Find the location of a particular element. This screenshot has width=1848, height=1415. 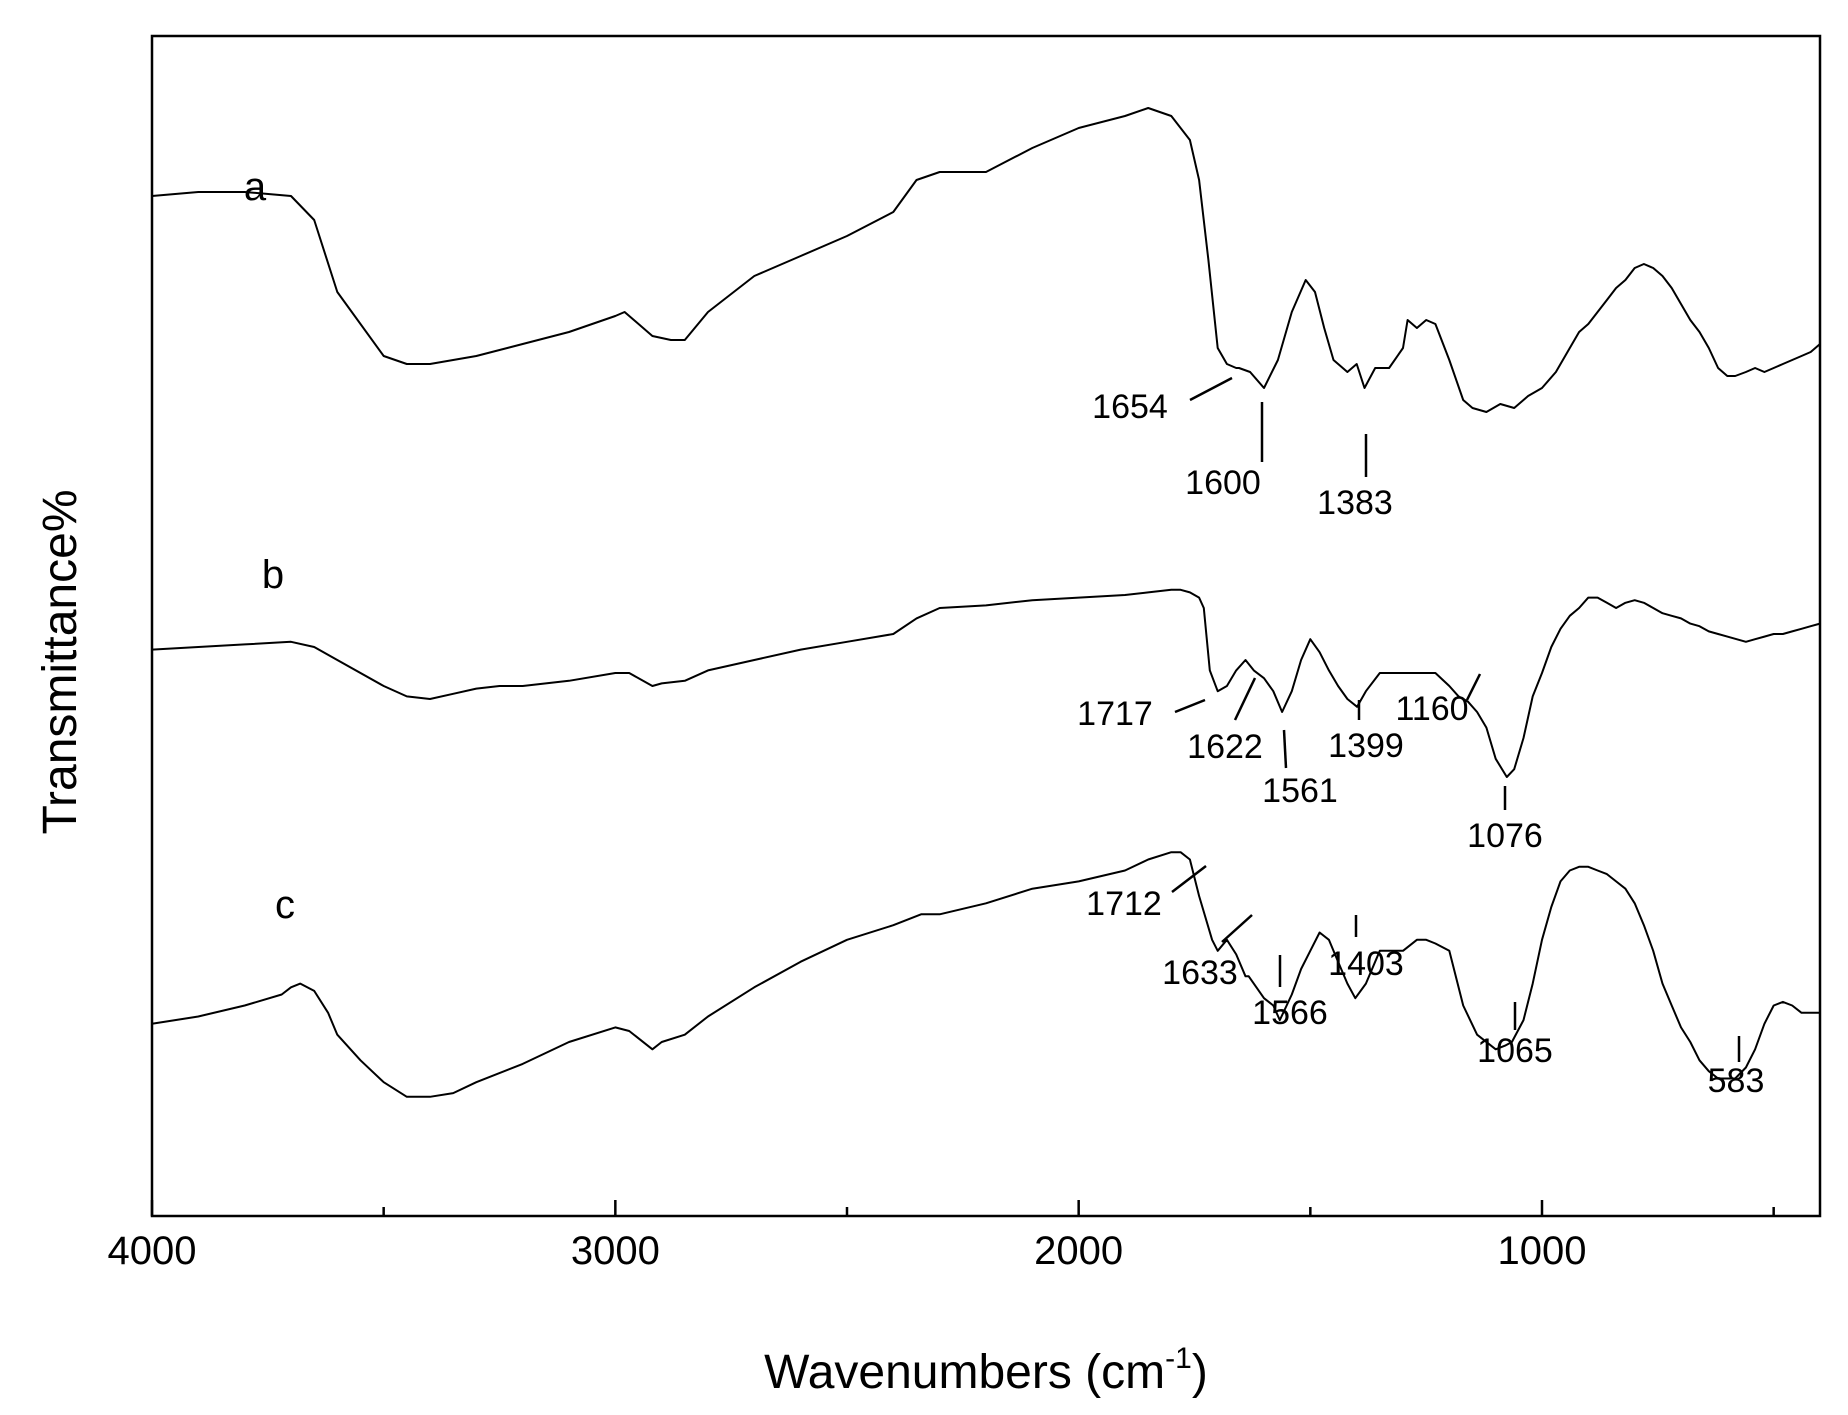

x-axis-title-close: ) is located at coordinates (1200, 1372).